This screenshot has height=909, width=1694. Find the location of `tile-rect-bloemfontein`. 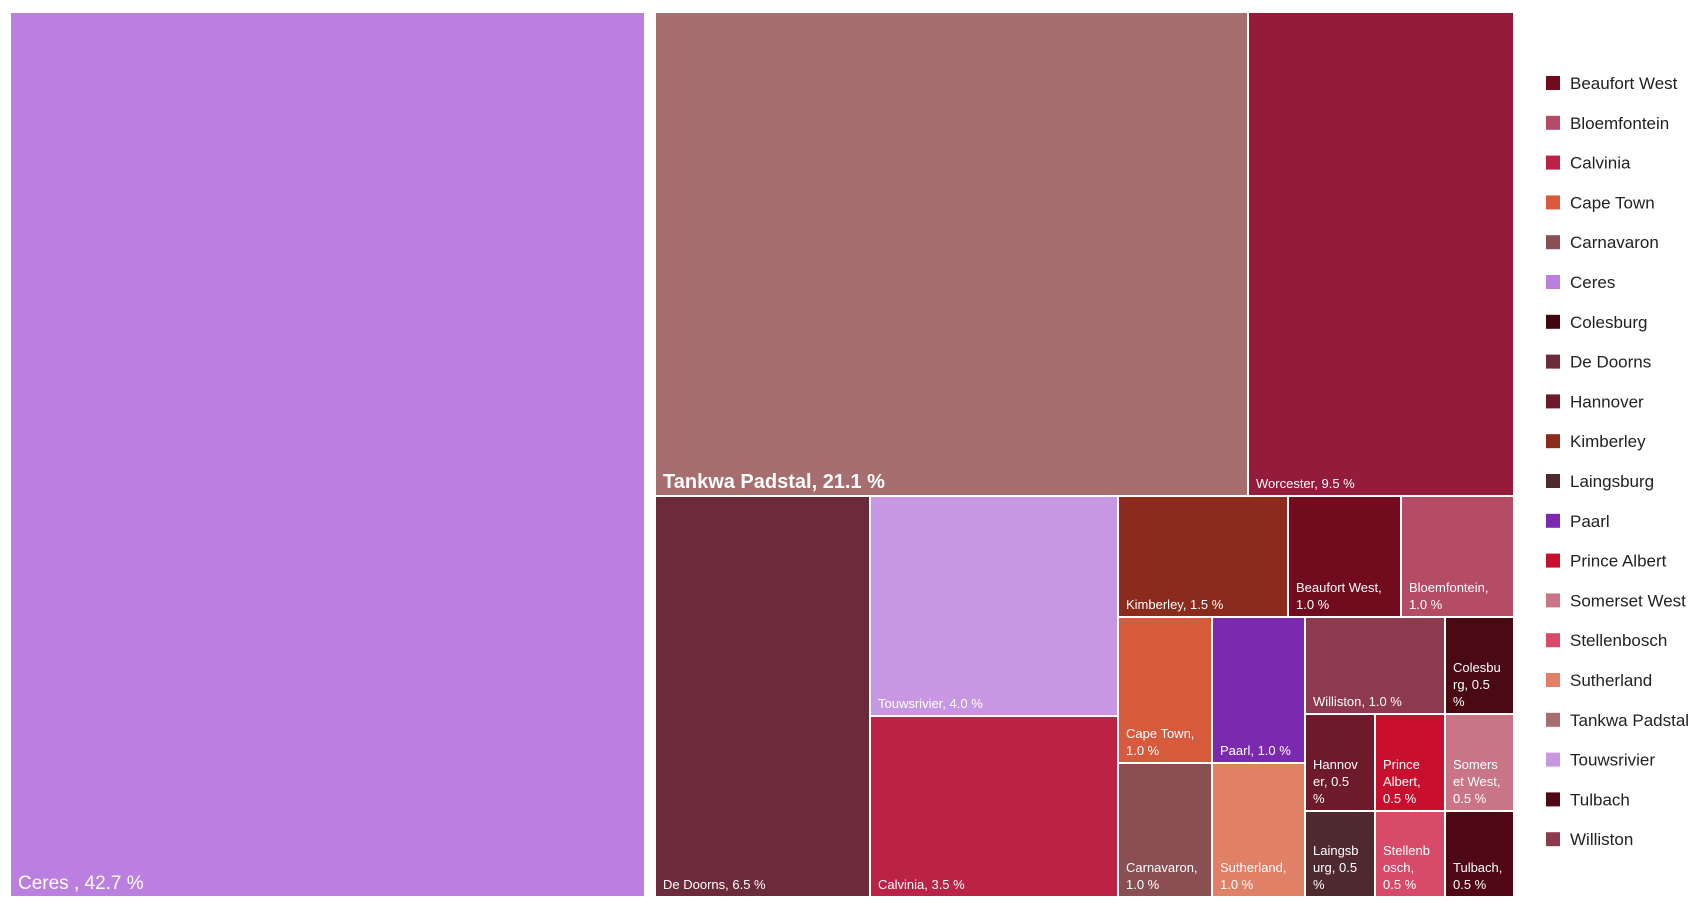

tile-rect-bloemfontein is located at coordinates (1457, 556).